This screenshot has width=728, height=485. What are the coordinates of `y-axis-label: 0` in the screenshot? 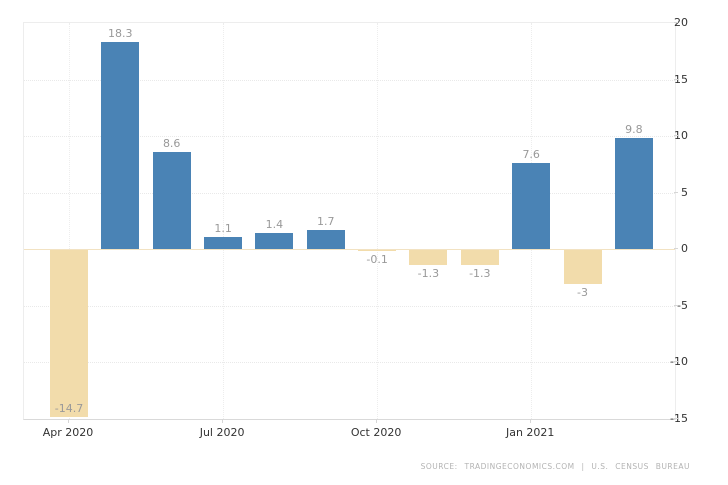 It's located at (684, 249).